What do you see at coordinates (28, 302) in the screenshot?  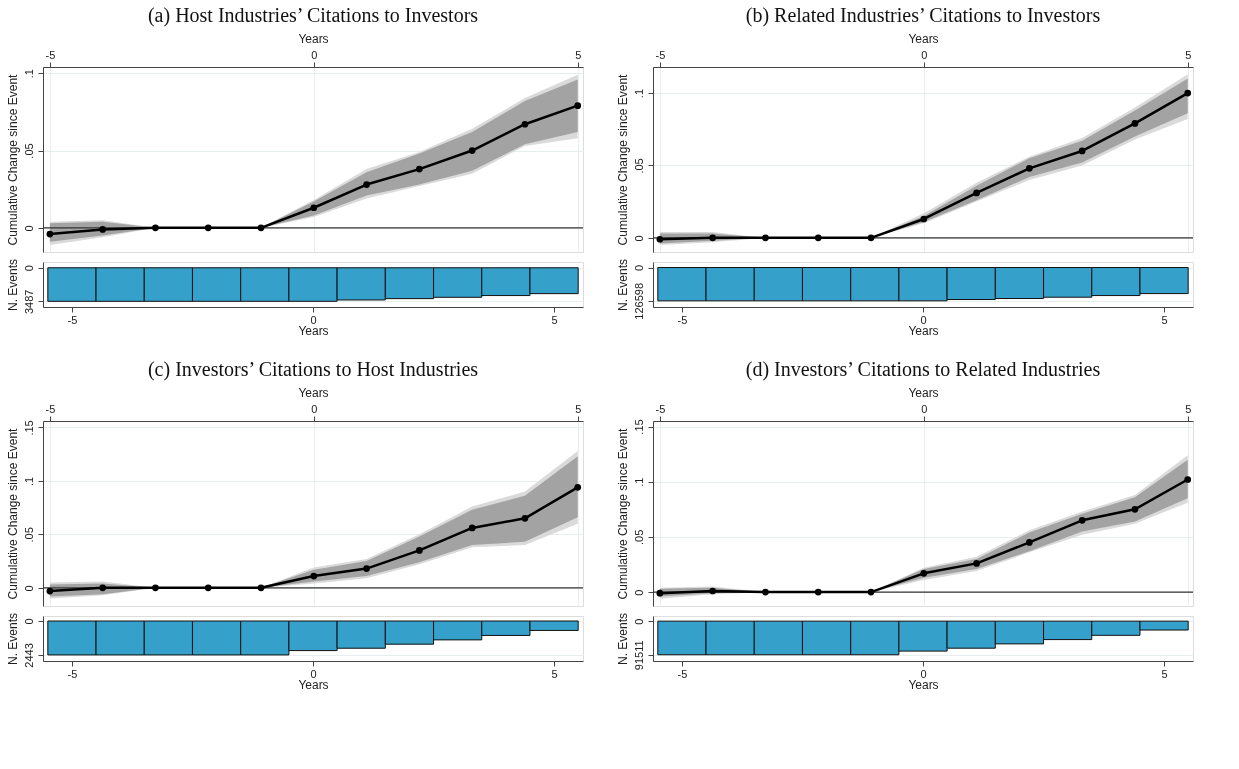 I see `y-tick-label: 3487` at bounding box center [28, 302].